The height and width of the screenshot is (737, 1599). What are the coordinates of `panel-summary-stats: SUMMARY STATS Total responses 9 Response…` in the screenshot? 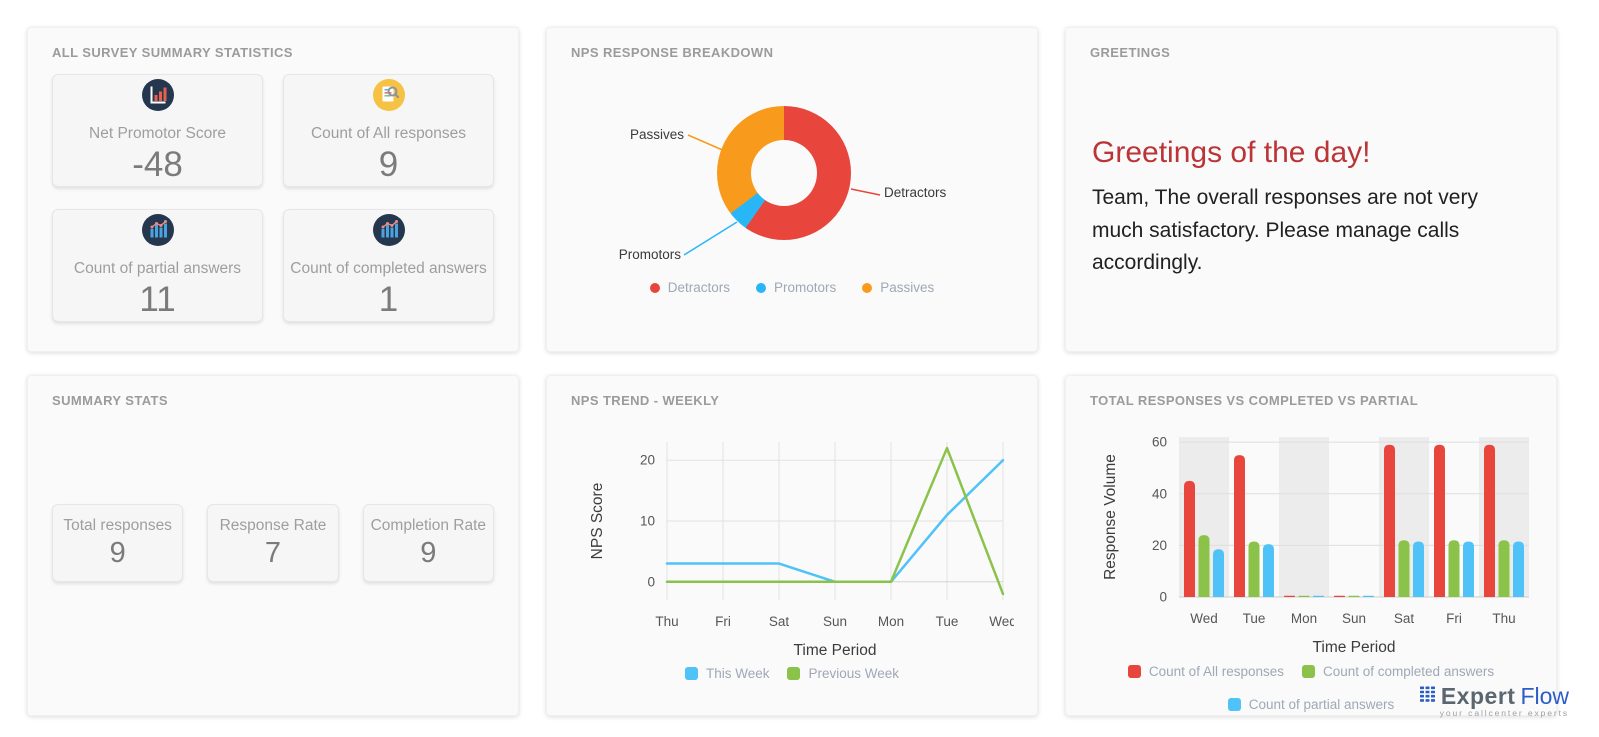 It's located at (273, 545).